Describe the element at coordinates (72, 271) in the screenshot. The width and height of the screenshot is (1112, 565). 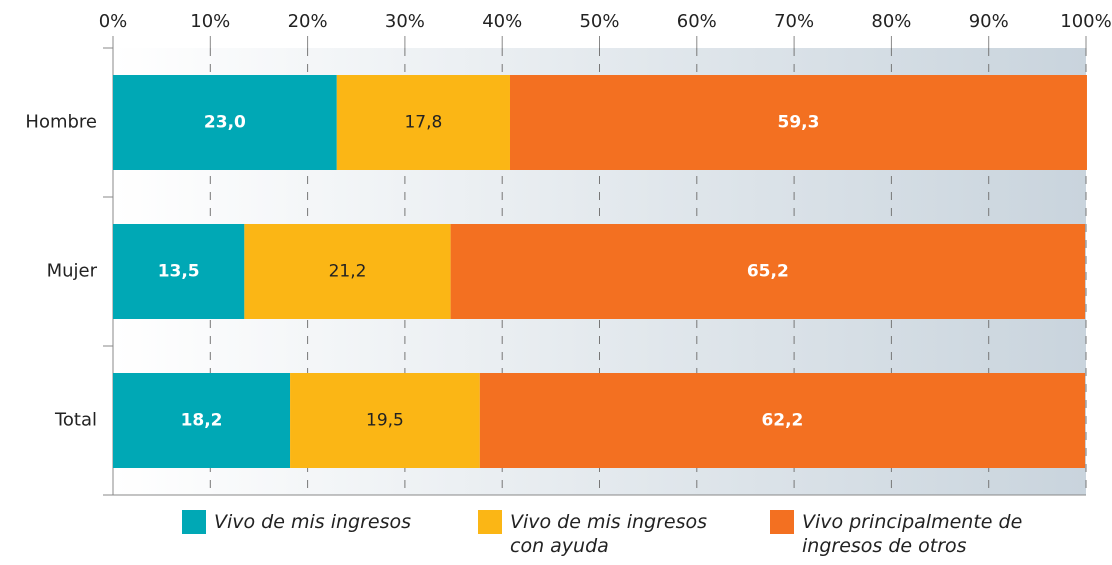
I see `y-tick-label: Mujer` at that location.